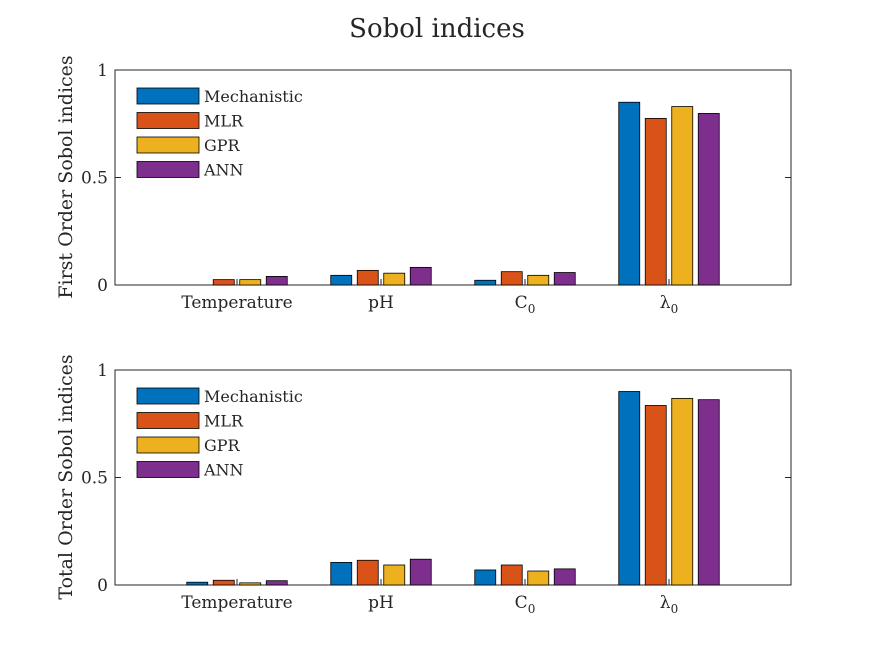 Image resolution: width=875 pixels, height=656 pixels. Describe the element at coordinates (66, 476) in the screenshot. I see `y-axis-label: Total Order Sobol indices` at that location.